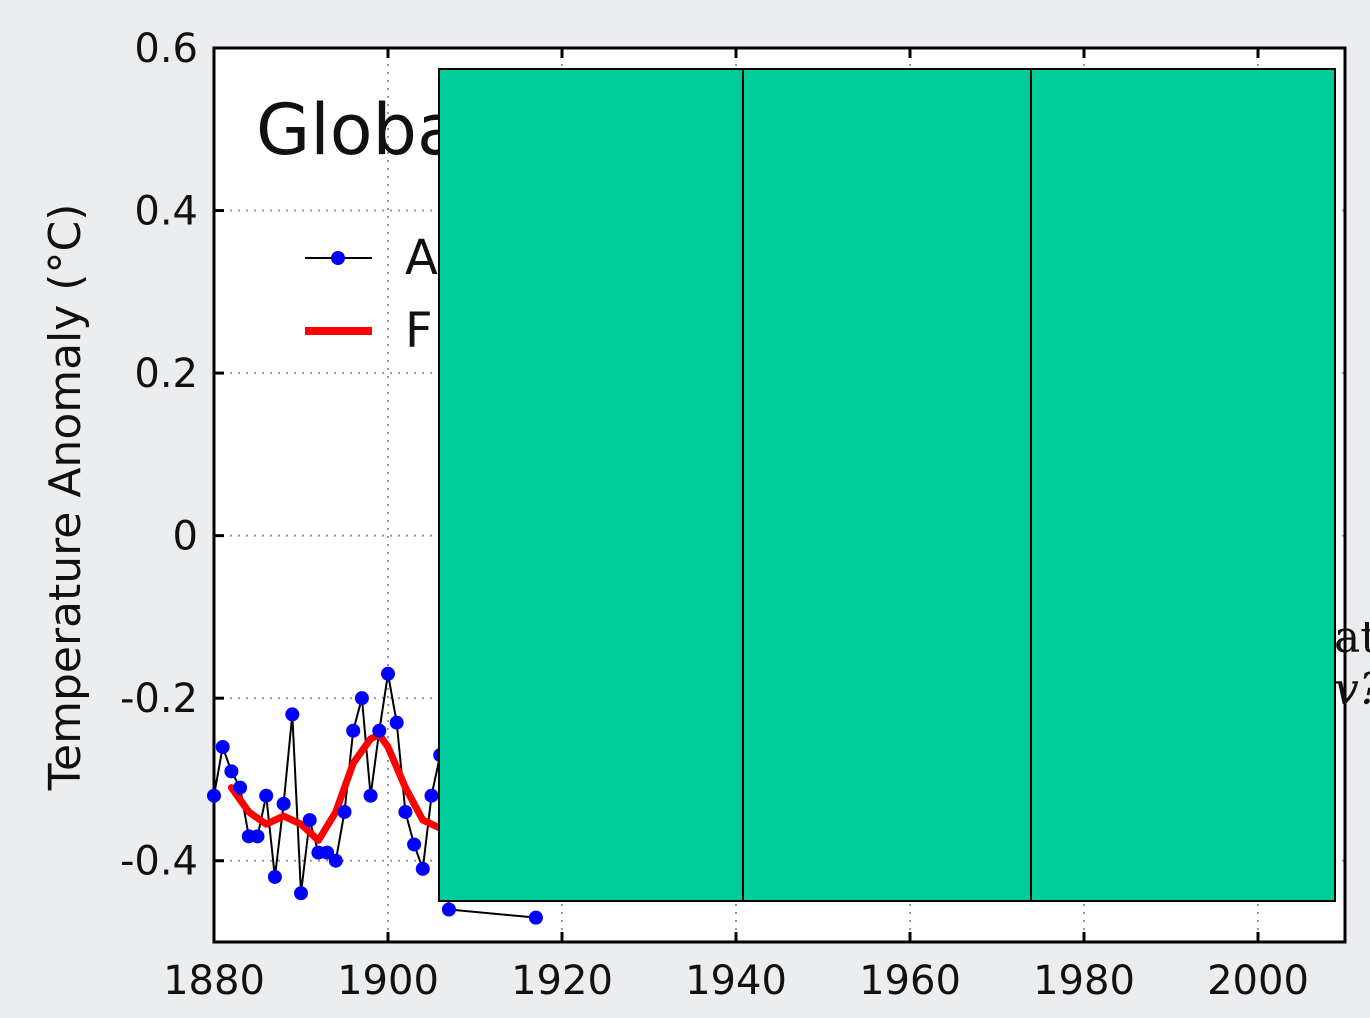  Describe the element at coordinates (335, 787) in the screenshot. I see `smoothed-series-line` at that location.